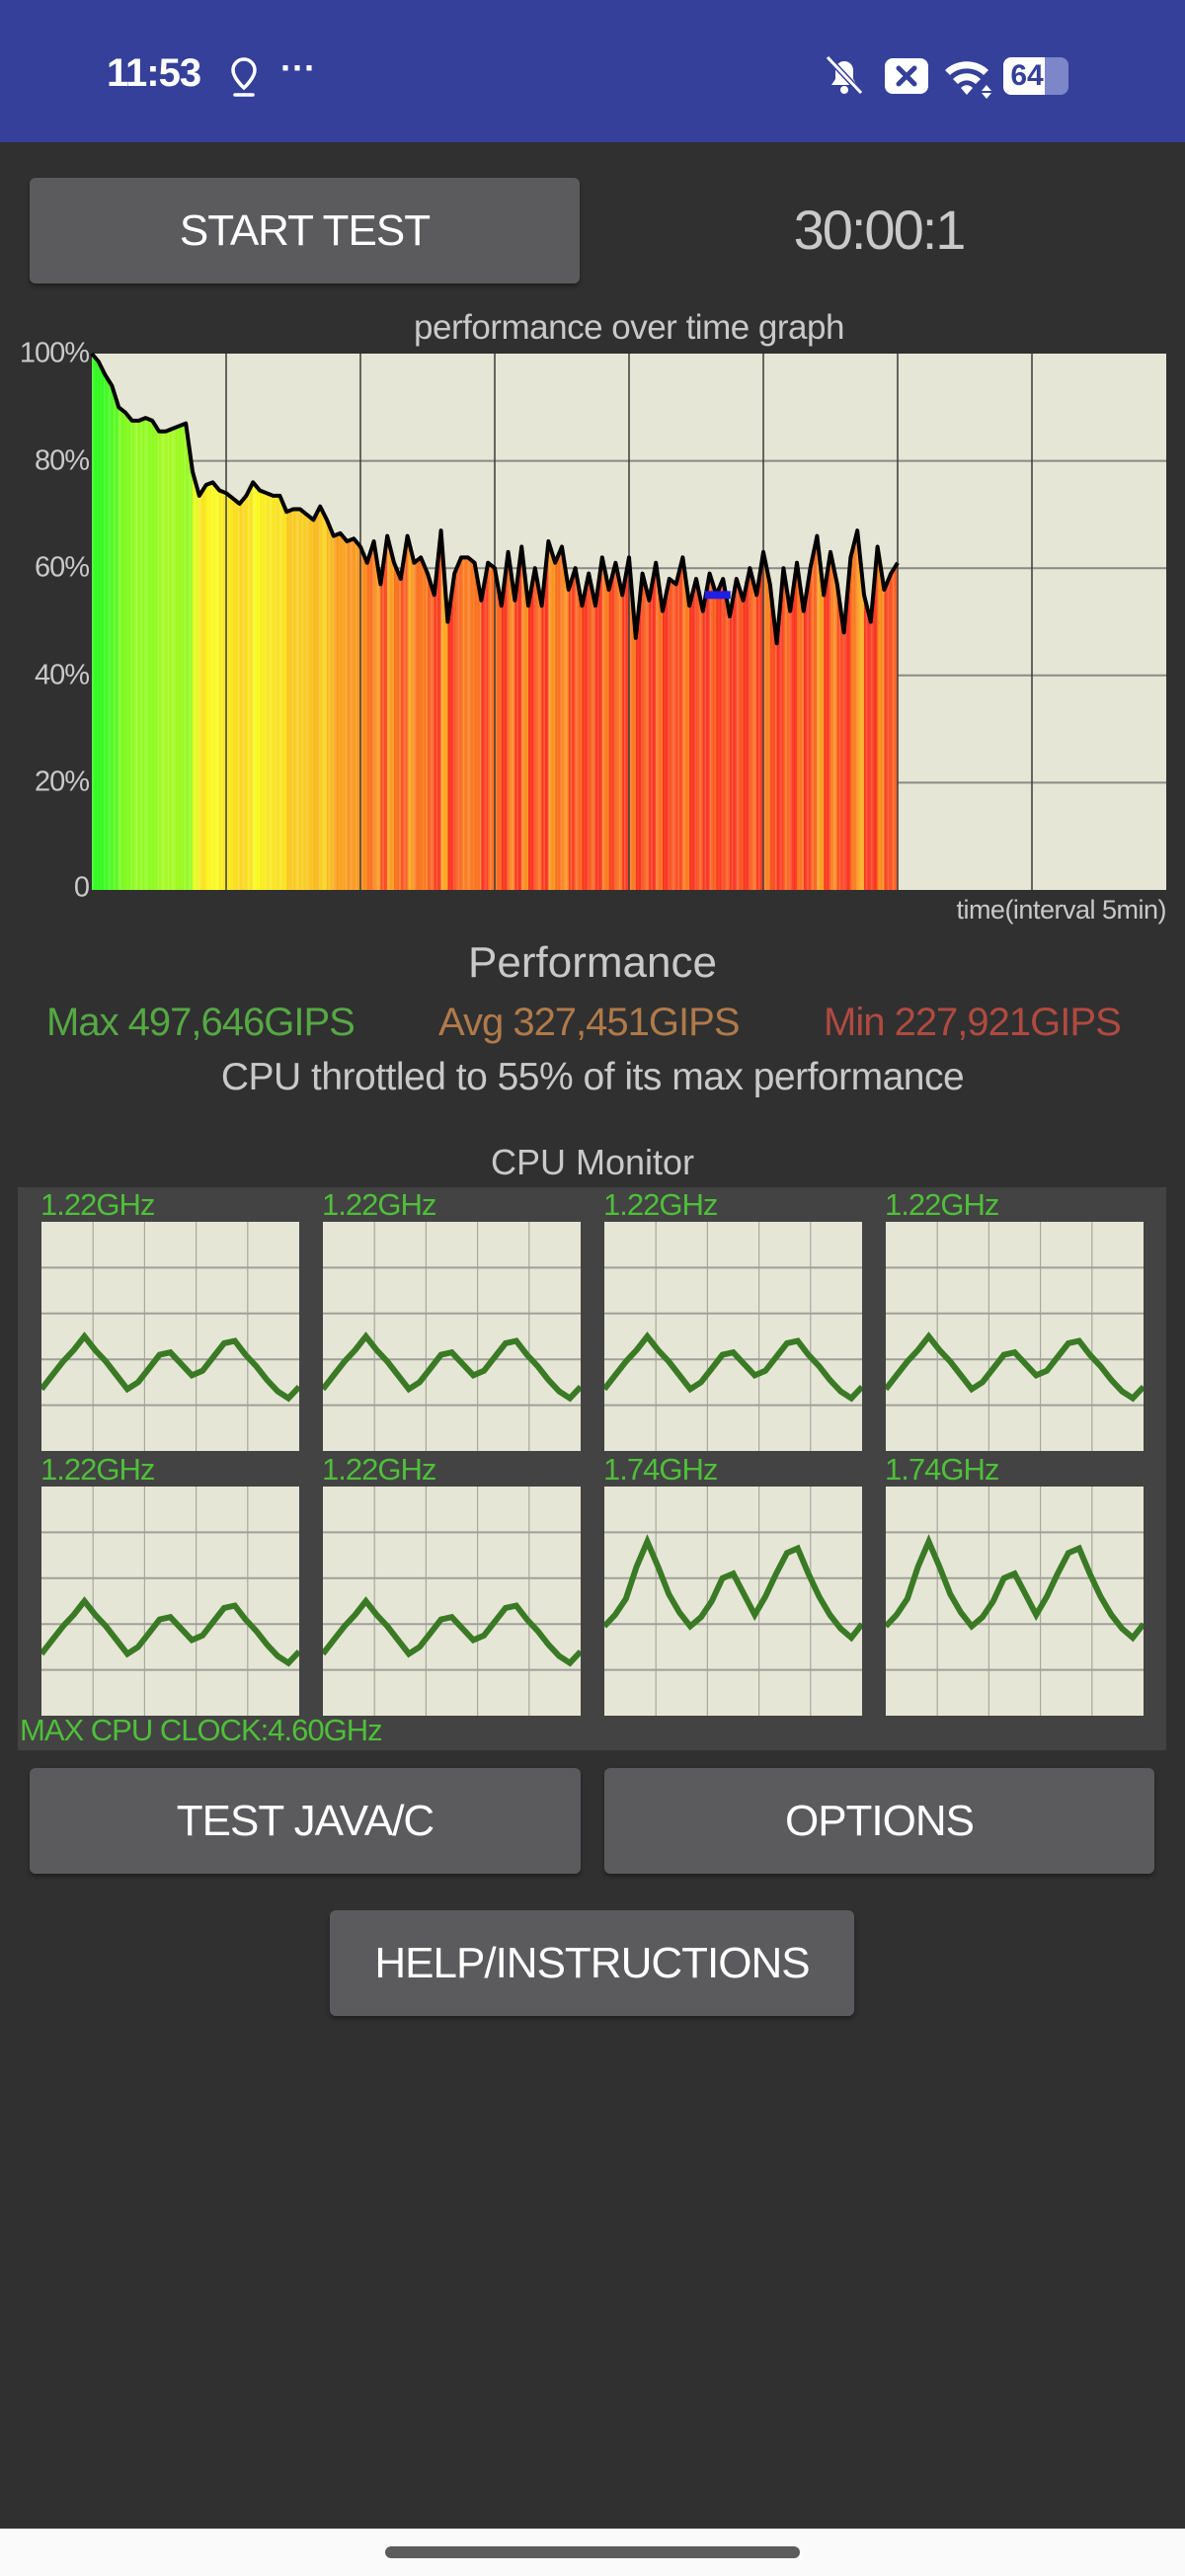  Describe the element at coordinates (62, 675) in the screenshot. I see `y-tick-label: 40%` at that location.